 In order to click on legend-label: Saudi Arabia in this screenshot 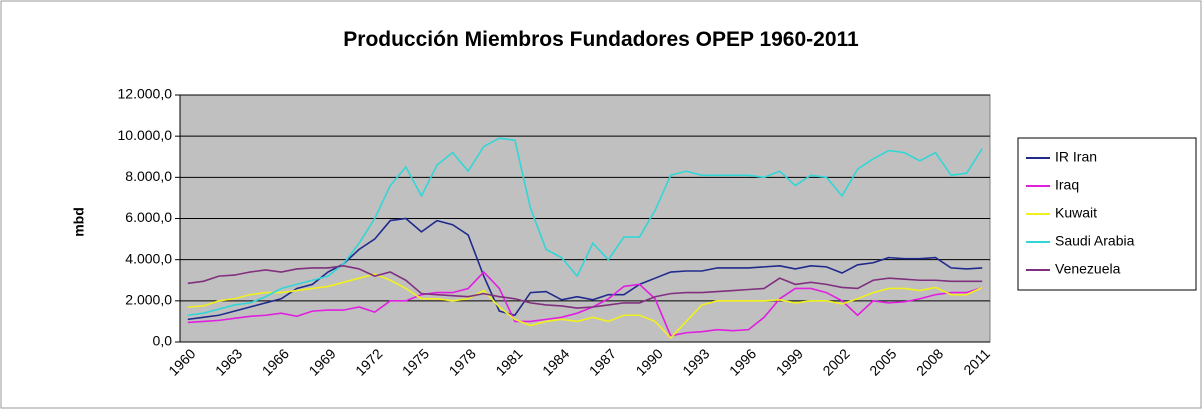, I will do `click(1095, 241)`.